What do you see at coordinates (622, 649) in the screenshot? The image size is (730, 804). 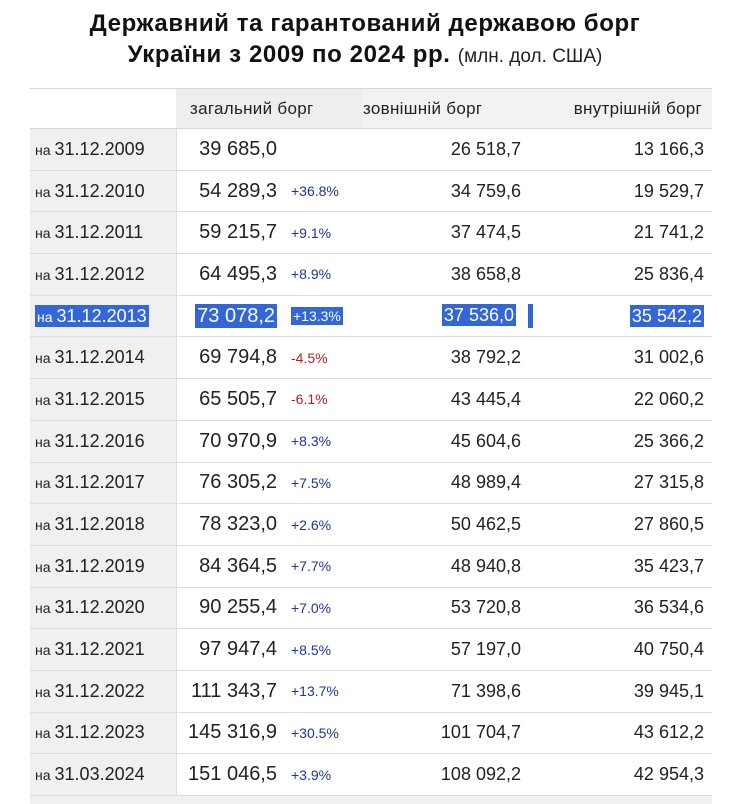 I see `internal-debt-cell: 40 750,4` at bounding box center [622, 649].